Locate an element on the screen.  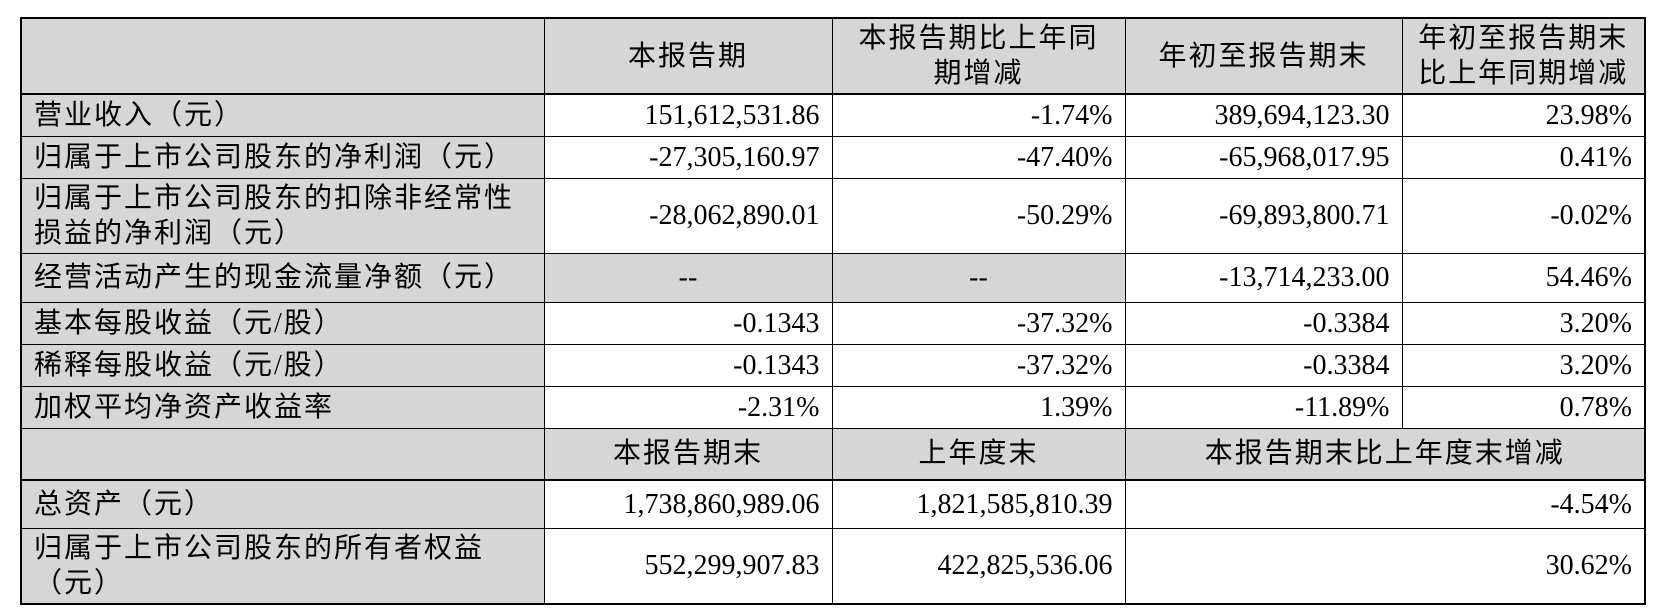
header-prior-year-end: 上年度末 is located at coordinates (978, 454).